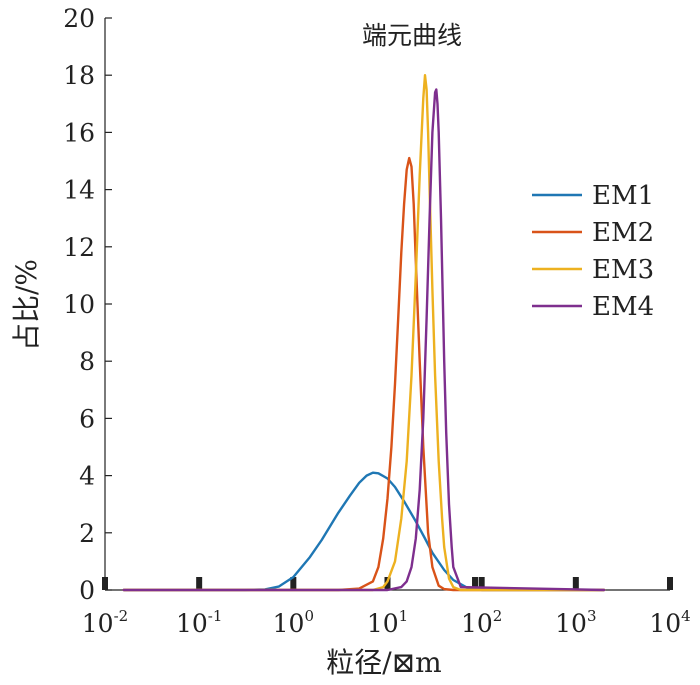  Describe the element at coordinates (309, 616) in the screenshot. I see `x-tick-exponent: 0` at that location.